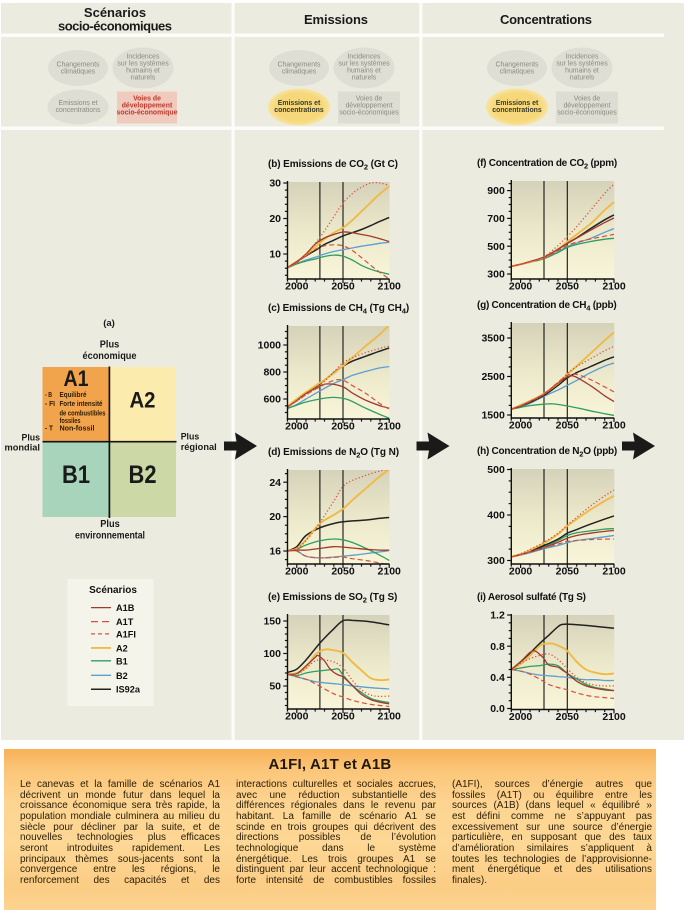 The image size is (684, 910). I want to click on svg-text: 0.8, so click(497, 647).